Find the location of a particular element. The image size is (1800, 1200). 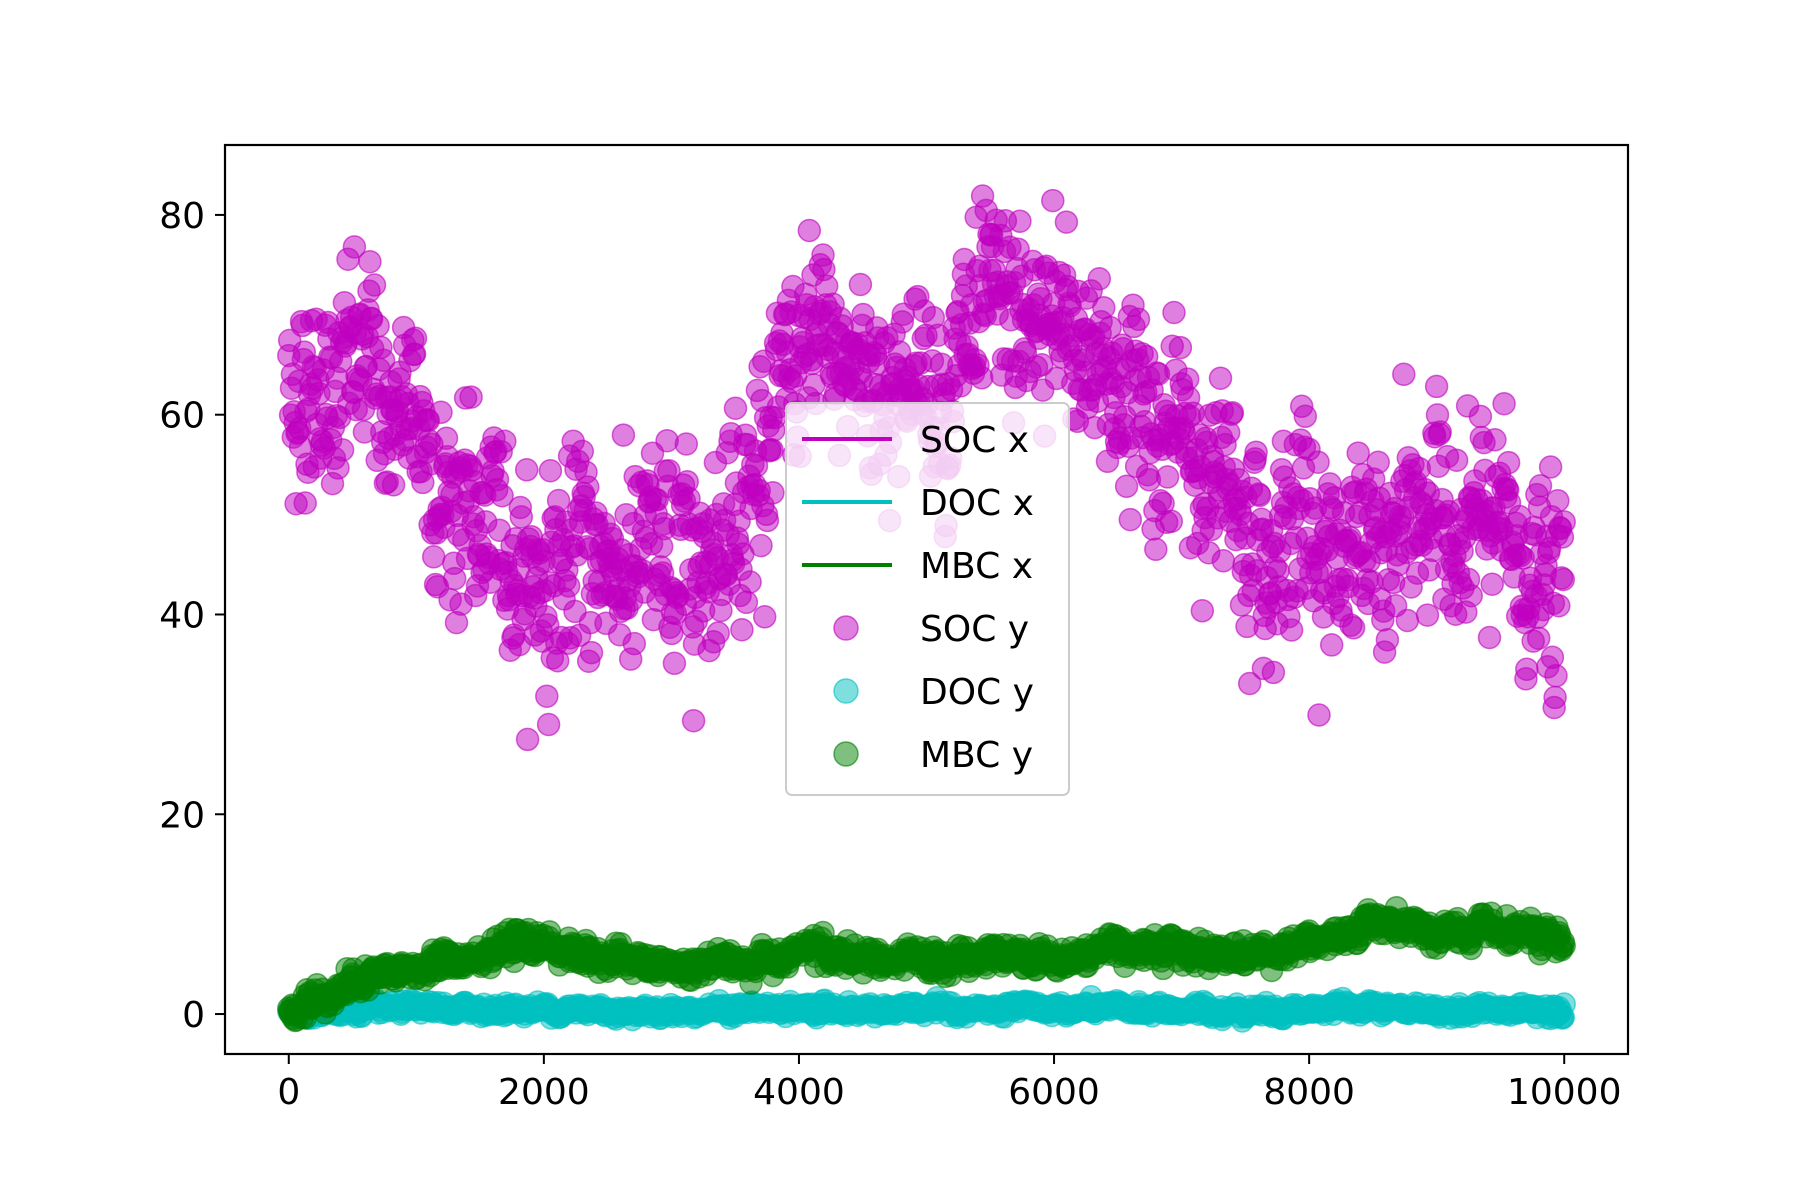

legend-label: SOC y is located at coordinates (974, 629).